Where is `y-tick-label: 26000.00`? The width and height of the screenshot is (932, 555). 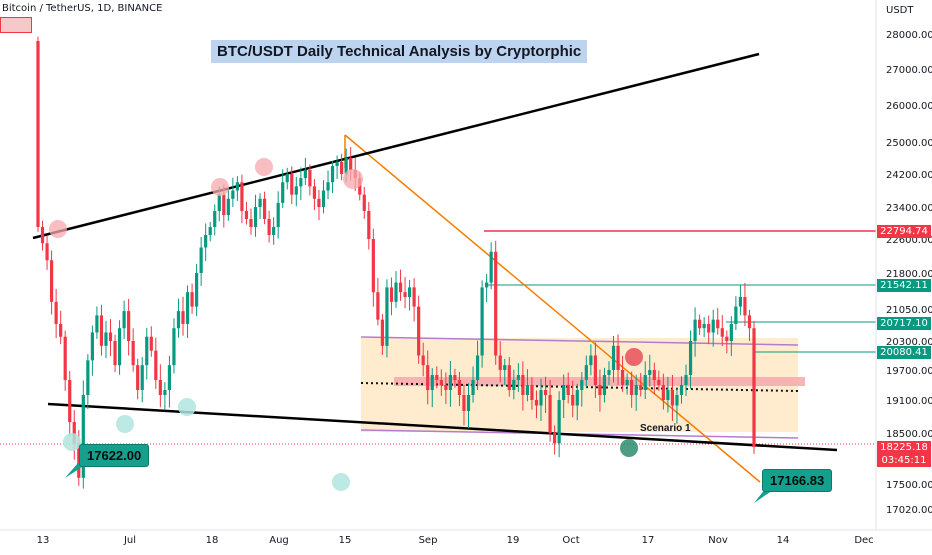 y-tick-label: 26000.00 is located at coordinates (909, 106).